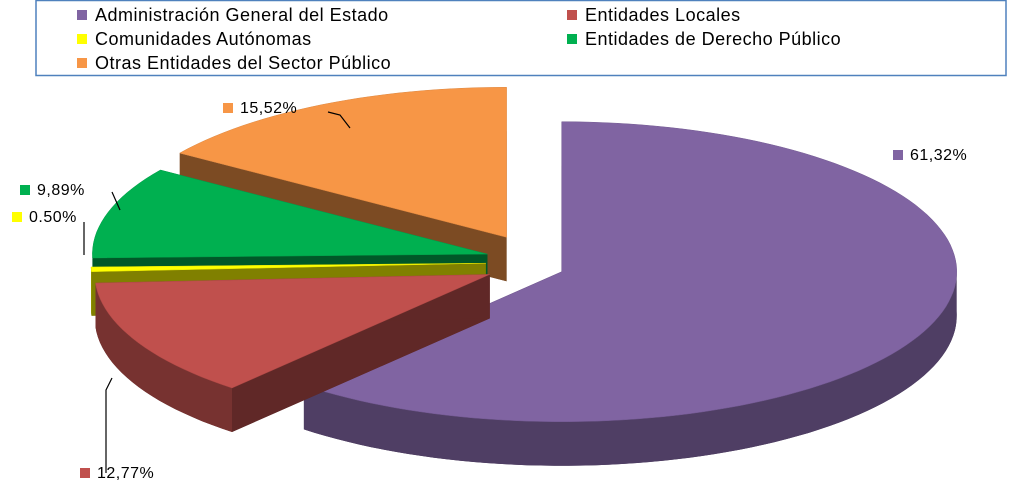  What do you see at coordinates (242, 15) in the screenshot?
I see `legend-label: Administración General del Estado` at bounding box center [242, 15].